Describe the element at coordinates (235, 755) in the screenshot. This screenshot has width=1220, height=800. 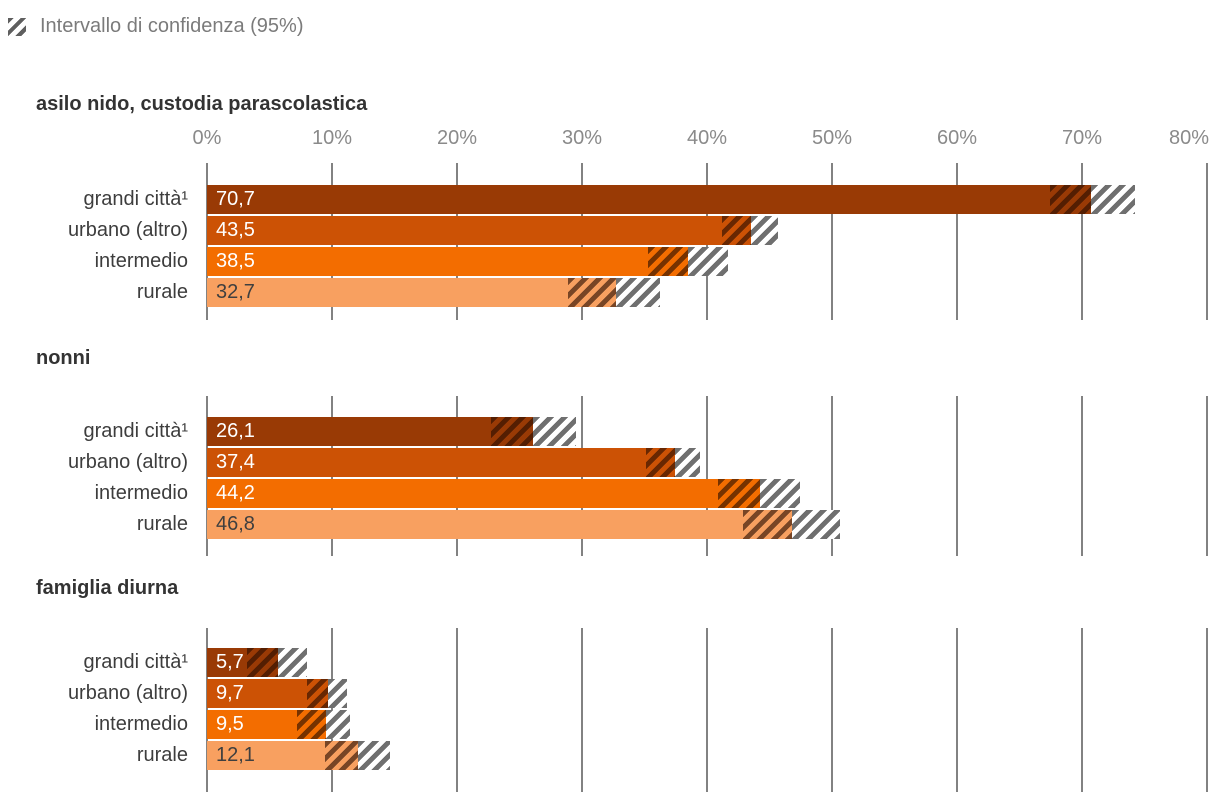
I see `bar-value-label: 12,1` at that location.